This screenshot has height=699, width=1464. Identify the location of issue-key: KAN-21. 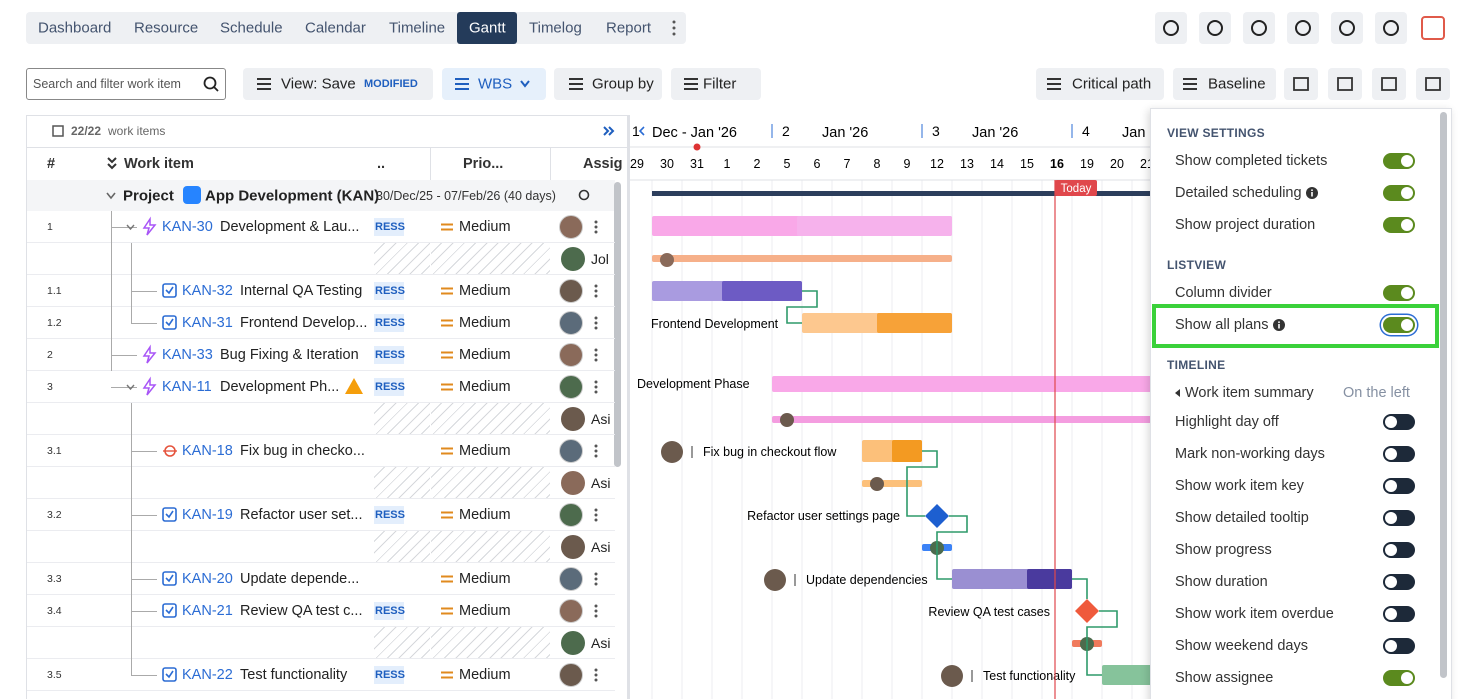
(207, 611).